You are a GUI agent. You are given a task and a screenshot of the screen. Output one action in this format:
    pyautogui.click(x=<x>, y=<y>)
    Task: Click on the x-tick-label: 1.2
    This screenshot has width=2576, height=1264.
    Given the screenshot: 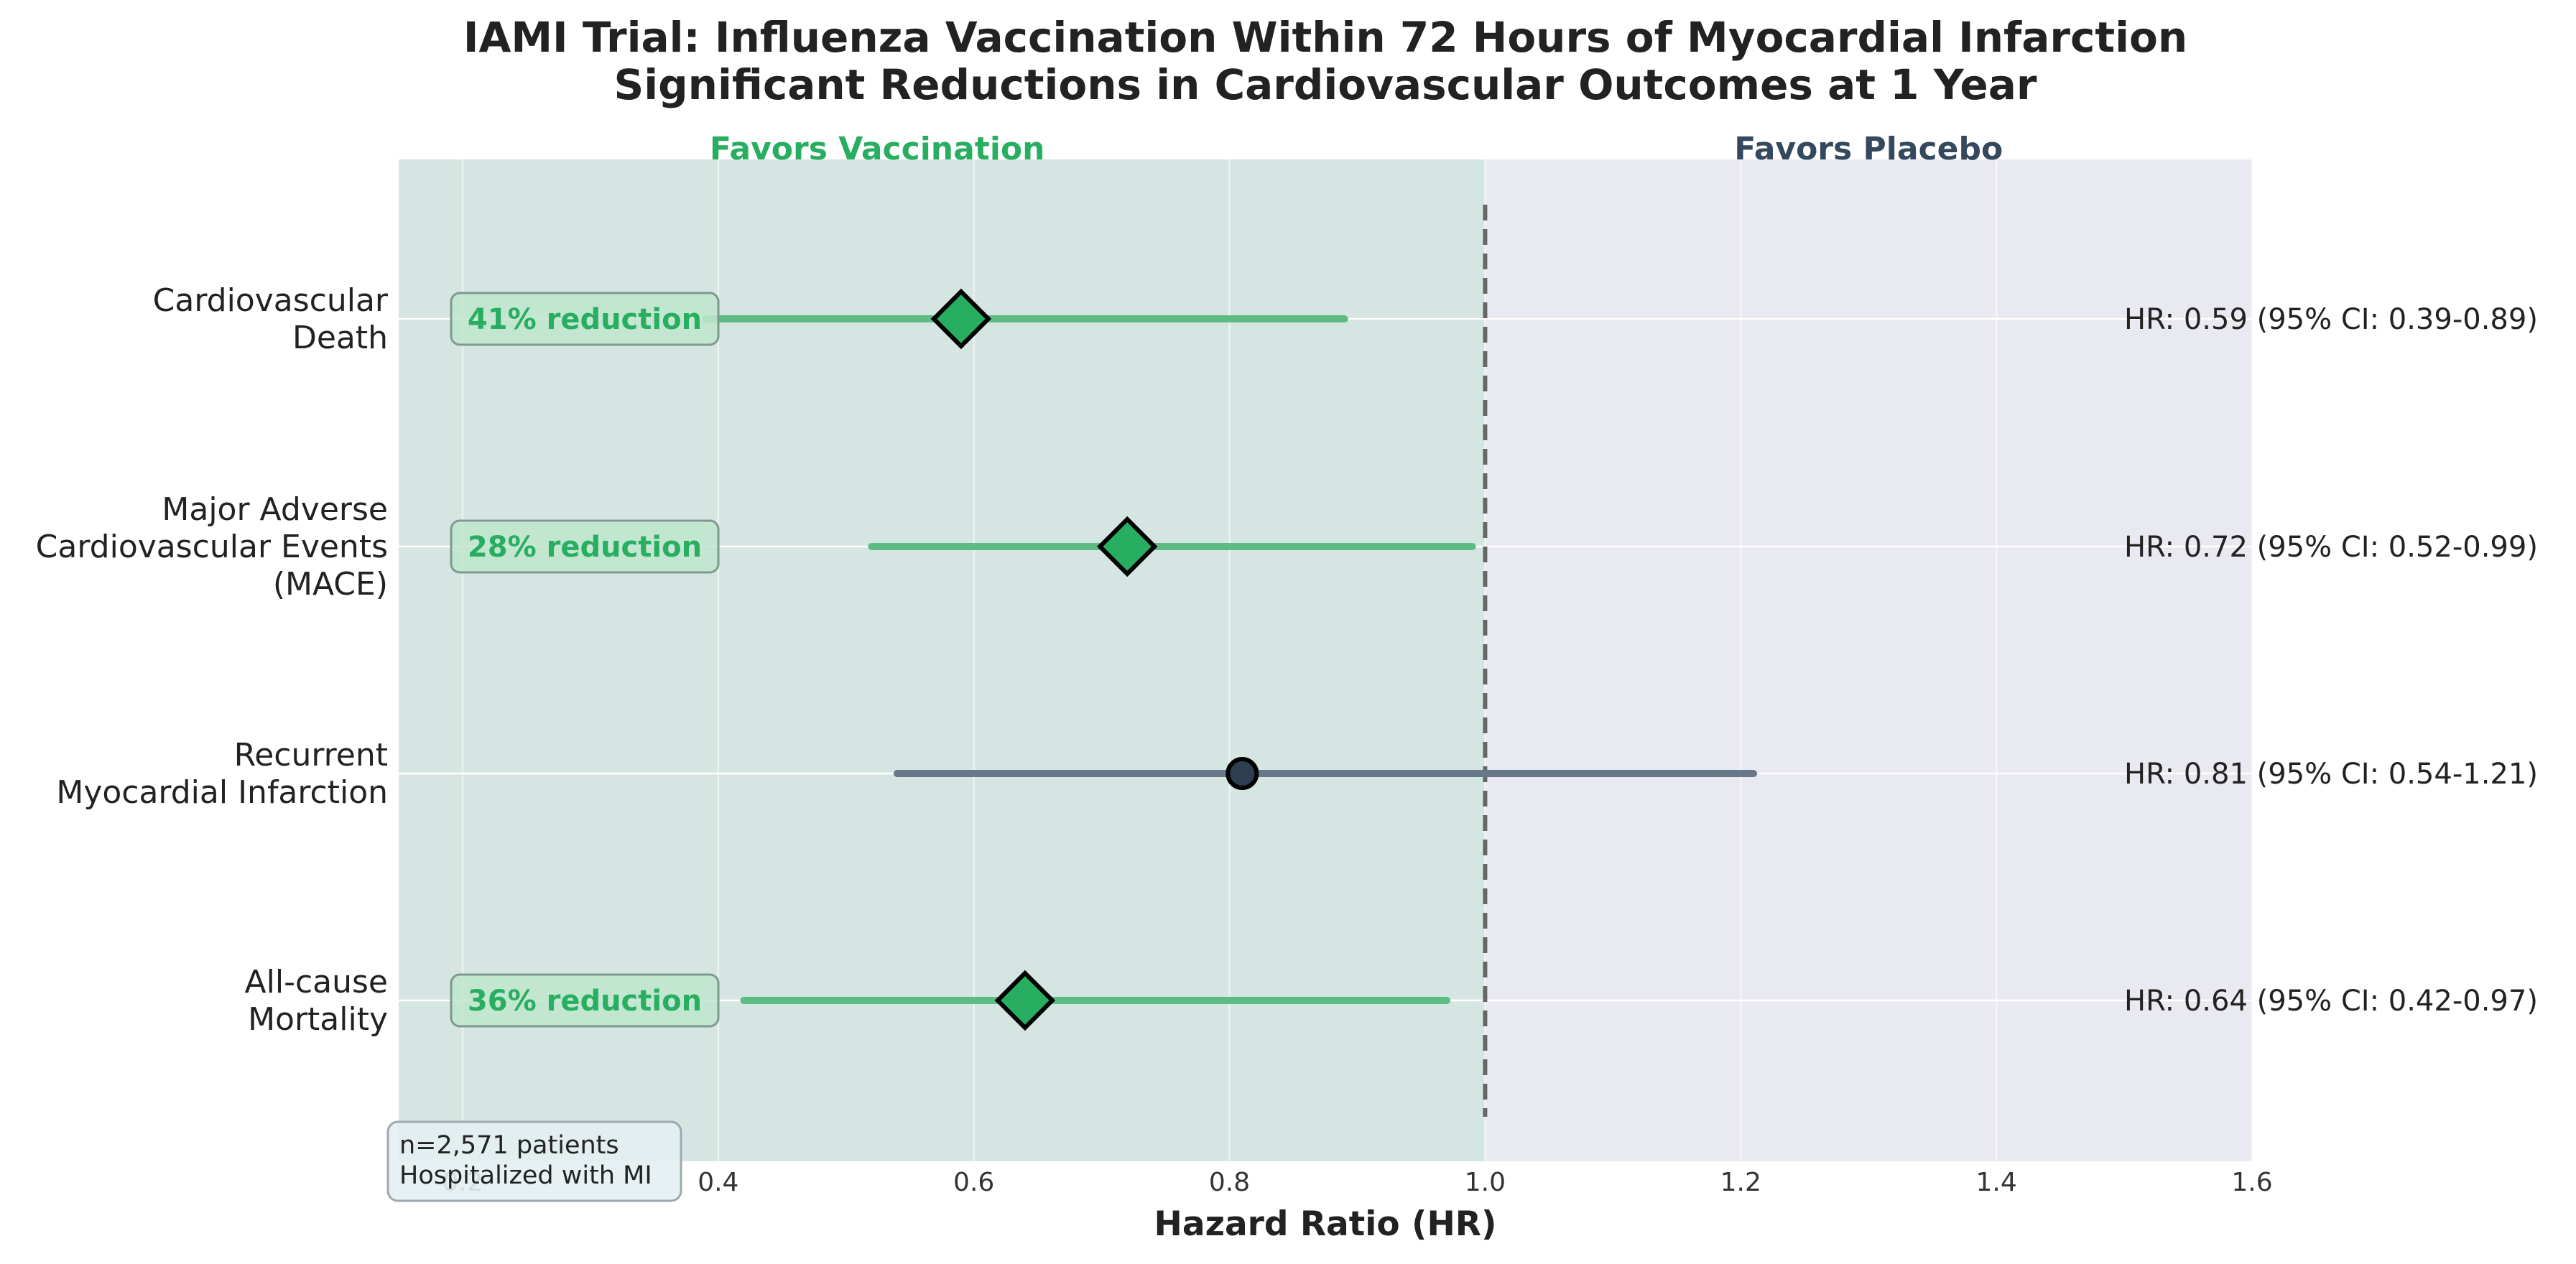 What is the action you would take?
    pyautogui.click(x=1740, y=1182)
    